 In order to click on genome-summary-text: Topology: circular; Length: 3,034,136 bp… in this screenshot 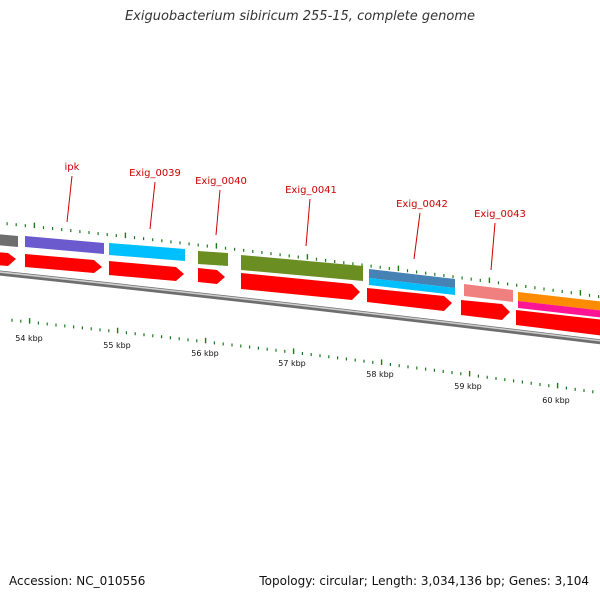, I will do `click(424, 581)`.